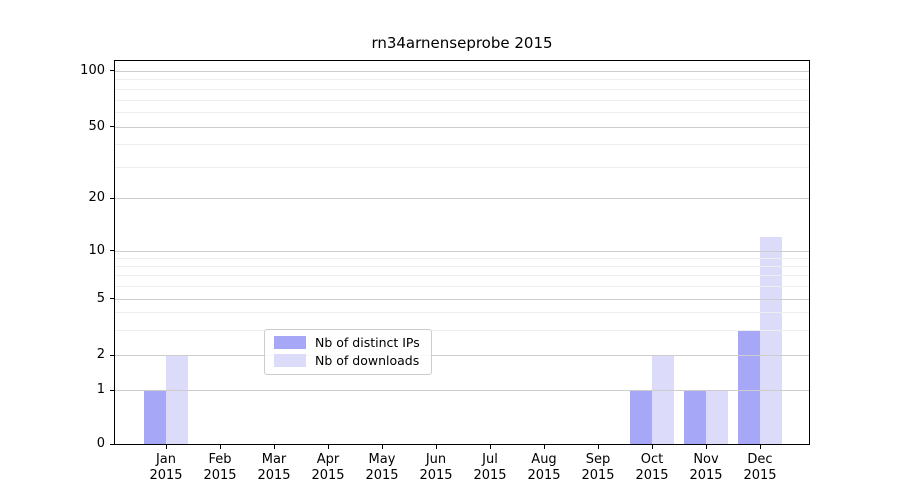 This screenshot has width=900, height=500. What do you see at coordinates (598, 459) in the screenshot?
I see `x-label-month: Sep` at bounding box center [598, 459].